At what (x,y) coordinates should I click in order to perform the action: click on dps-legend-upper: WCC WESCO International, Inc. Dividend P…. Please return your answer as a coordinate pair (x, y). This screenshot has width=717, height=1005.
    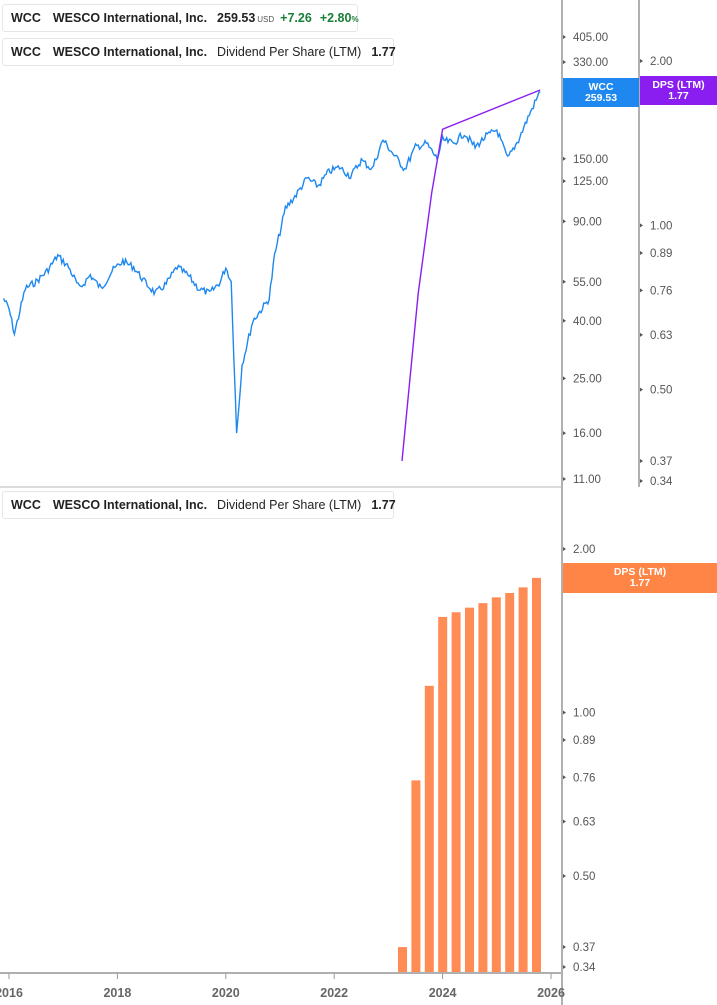
    Looking at the image, I should click on (199, 52).